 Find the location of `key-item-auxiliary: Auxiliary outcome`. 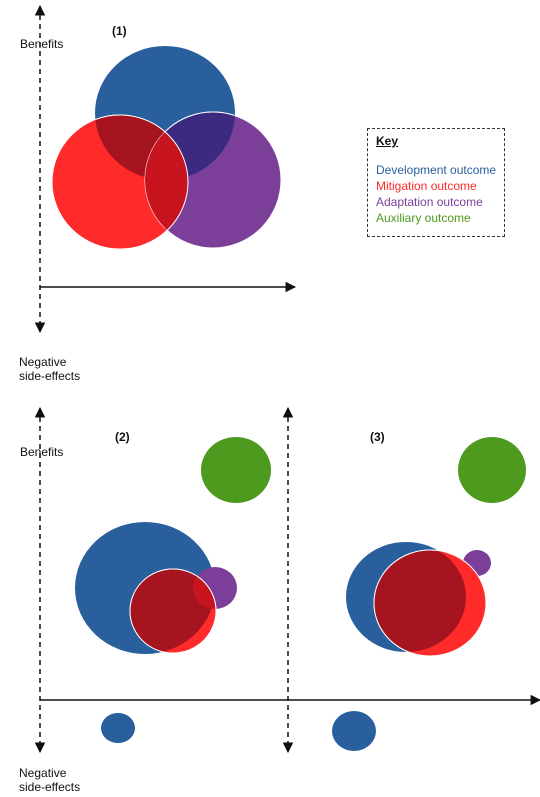

key-item-auxiliary: Auxiliary outcome is located at coordinates (423, 218).